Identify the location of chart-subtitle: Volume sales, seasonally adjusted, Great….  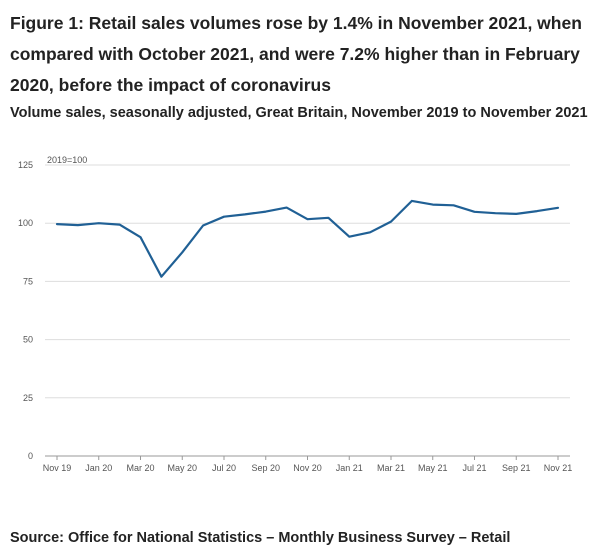
(299, 113).